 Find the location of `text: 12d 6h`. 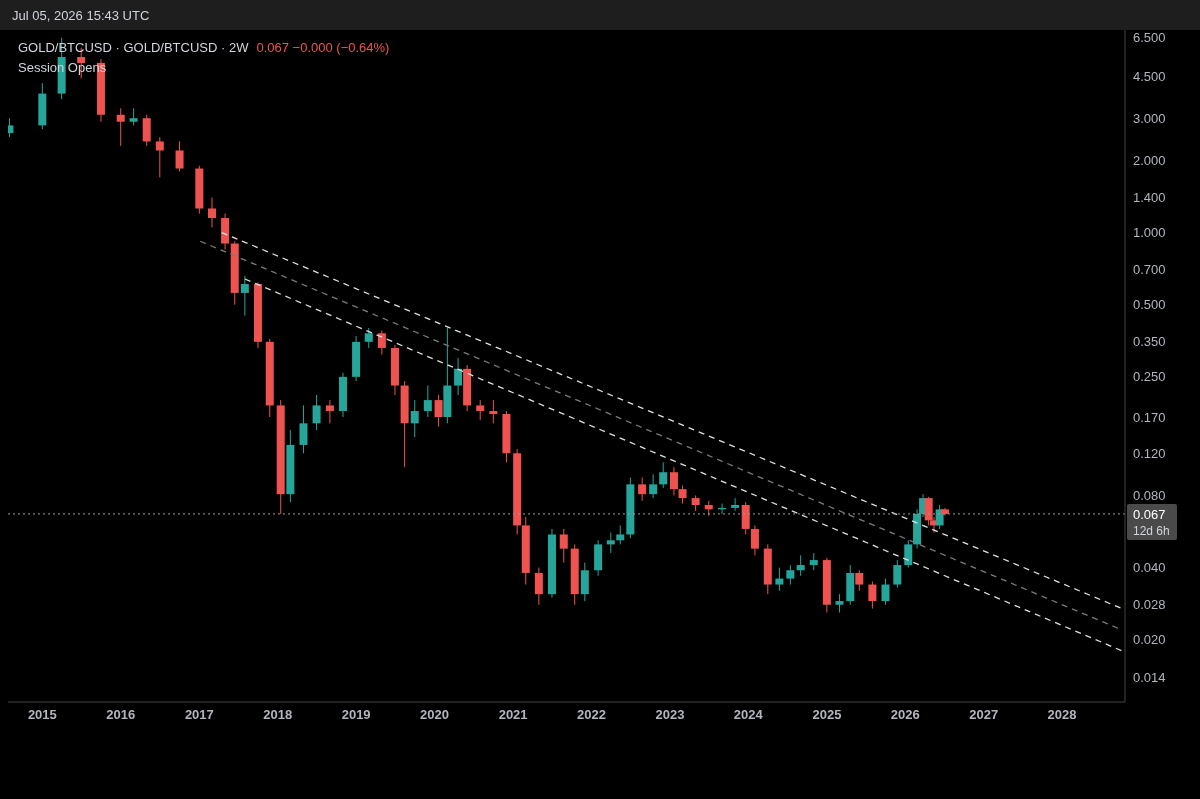

text: 12d 6h is located at coordinates (1151, 530).